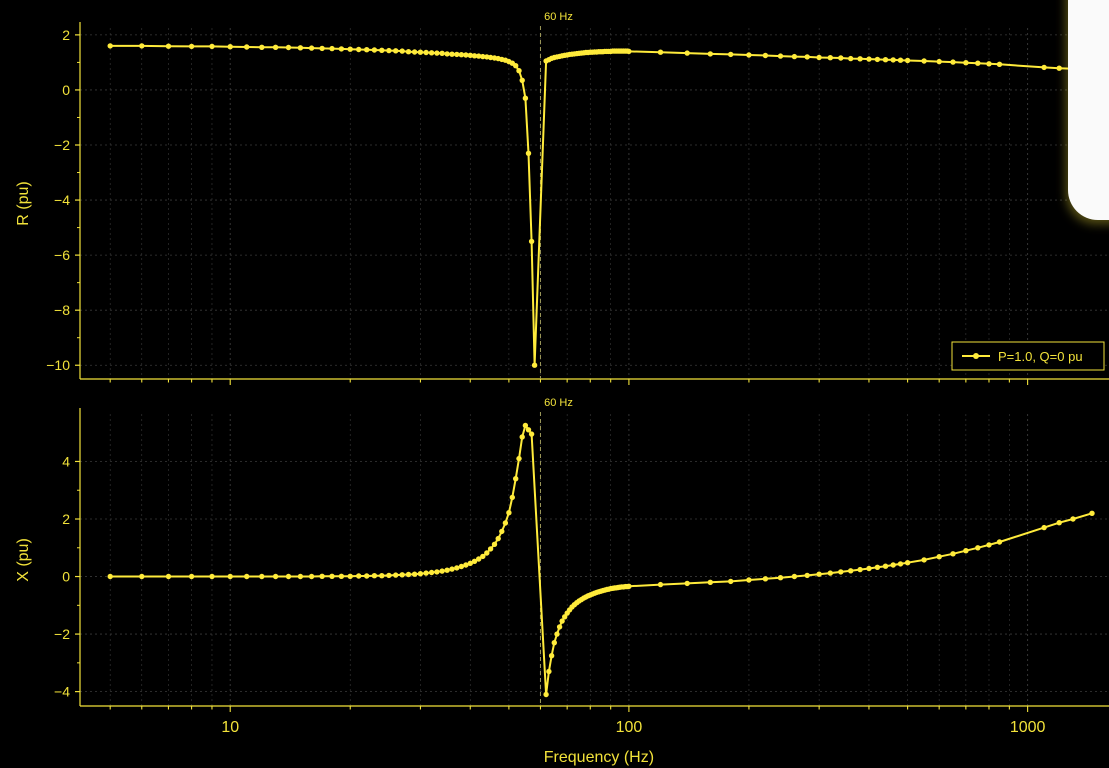 This screenshot has height=768, width=1109. What do you see at coordinates (62, 310) in the screenshot?
I see `y-tick-label: −8` at bounding box center [62, 310].